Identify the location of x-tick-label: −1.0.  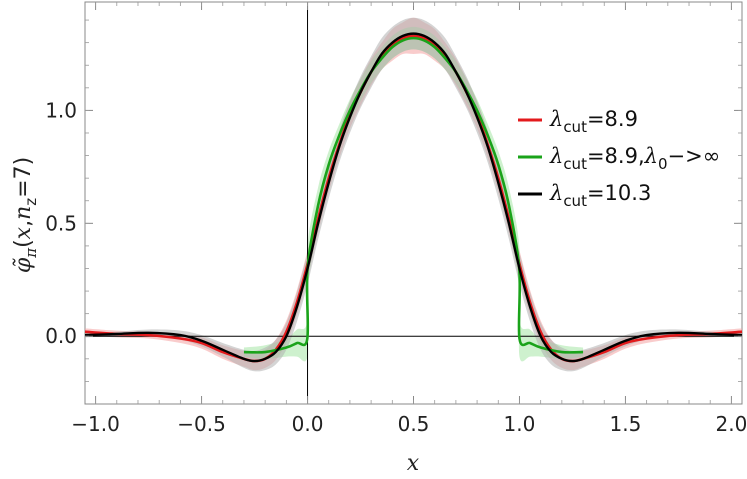
(95, 424).